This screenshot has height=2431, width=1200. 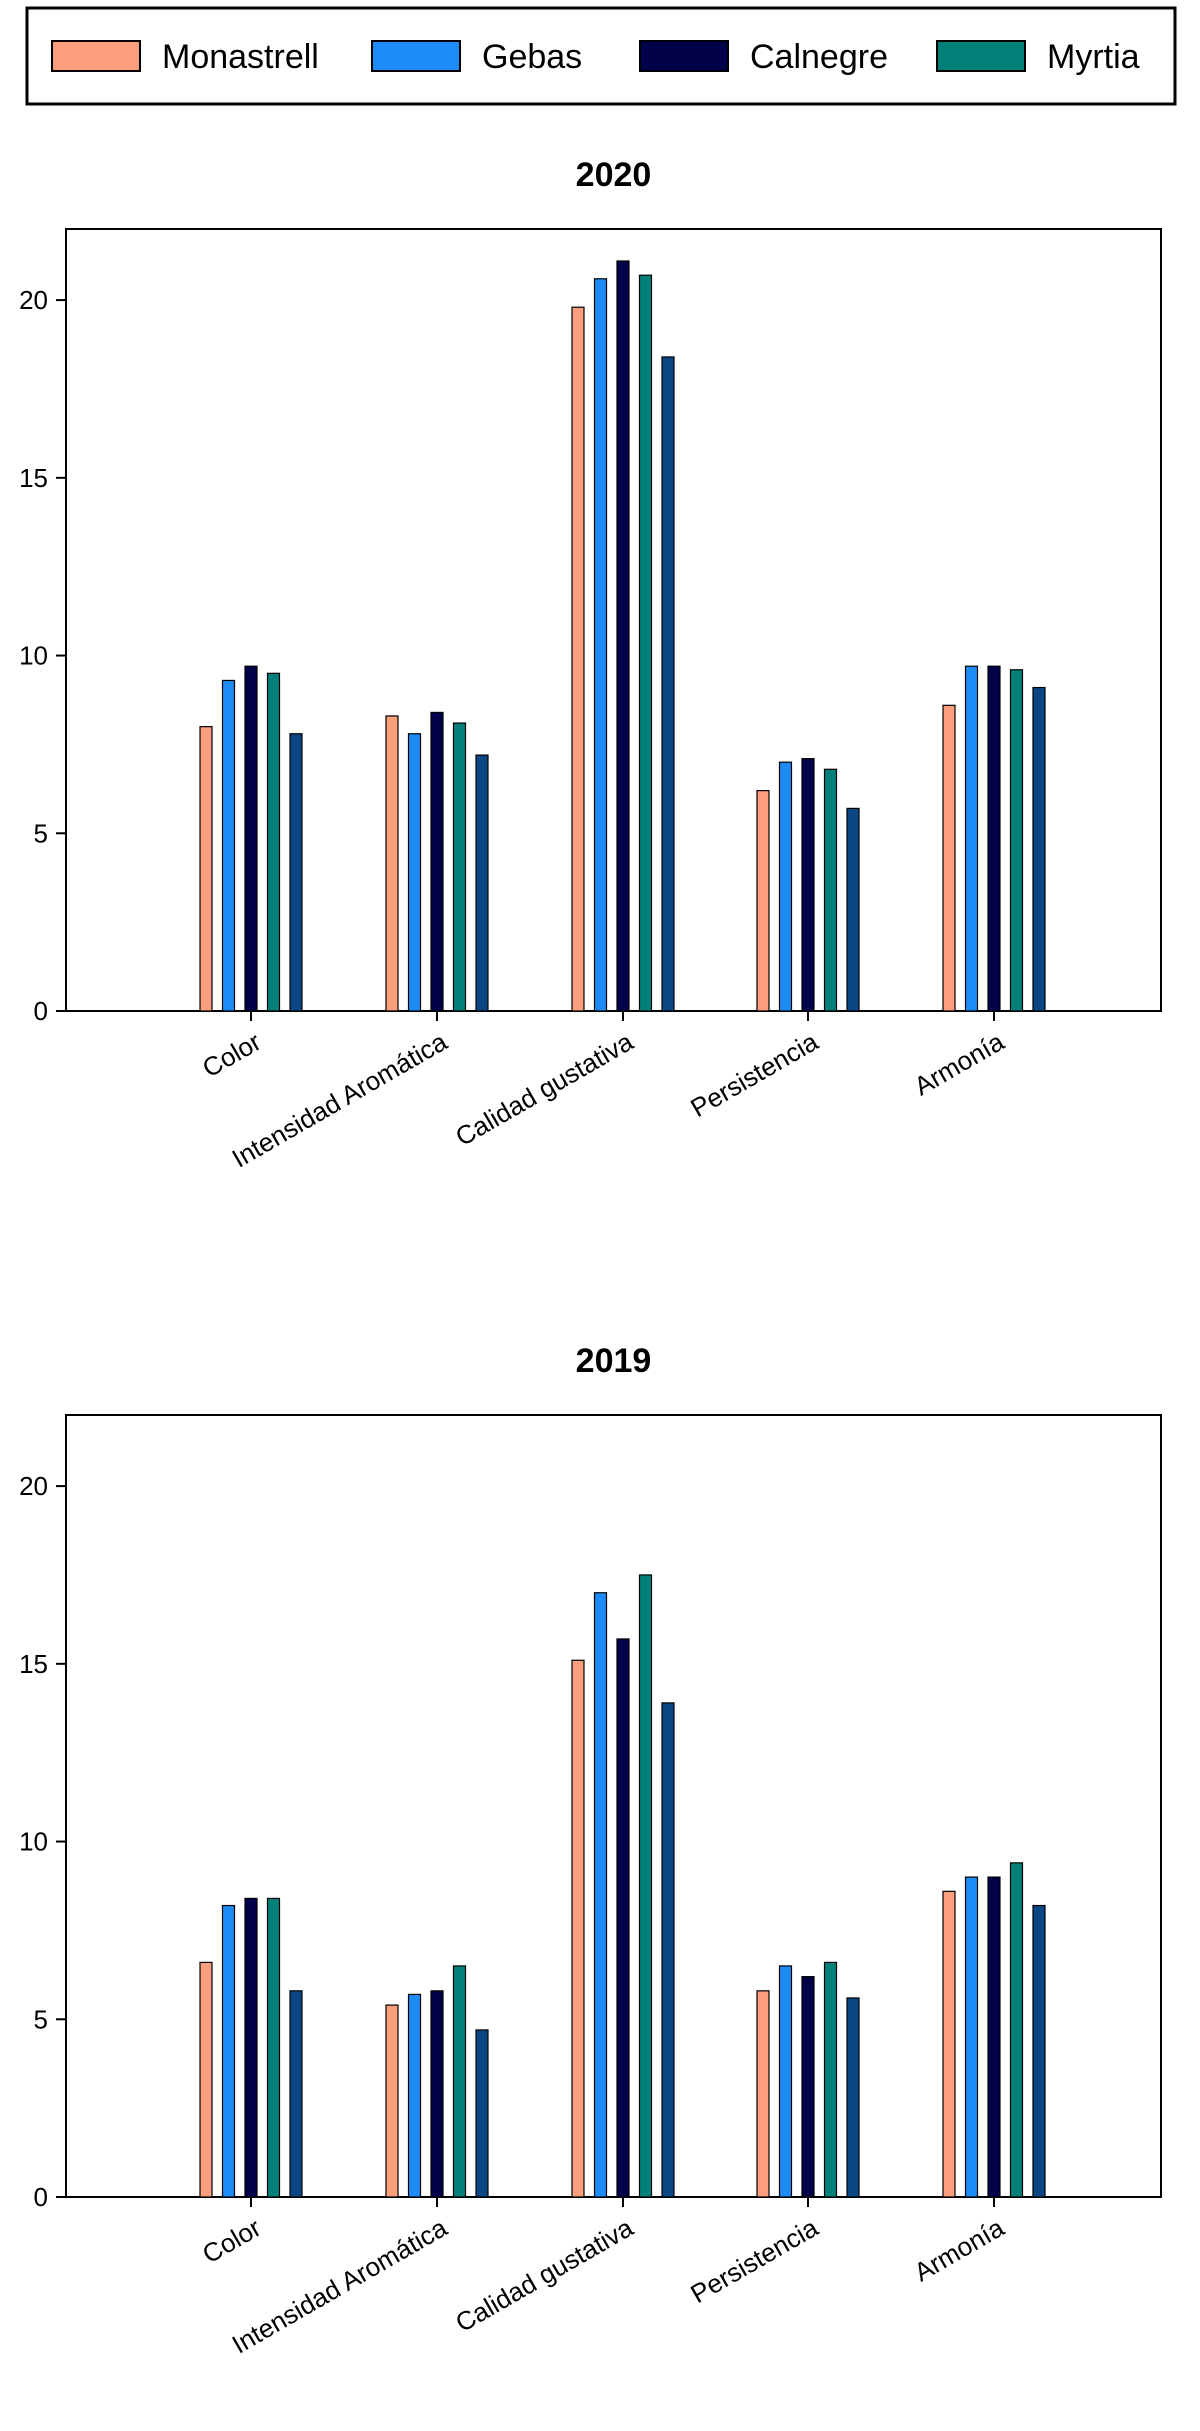 I want to click on legend-swatch-gebas, so click(x=416, y=56).